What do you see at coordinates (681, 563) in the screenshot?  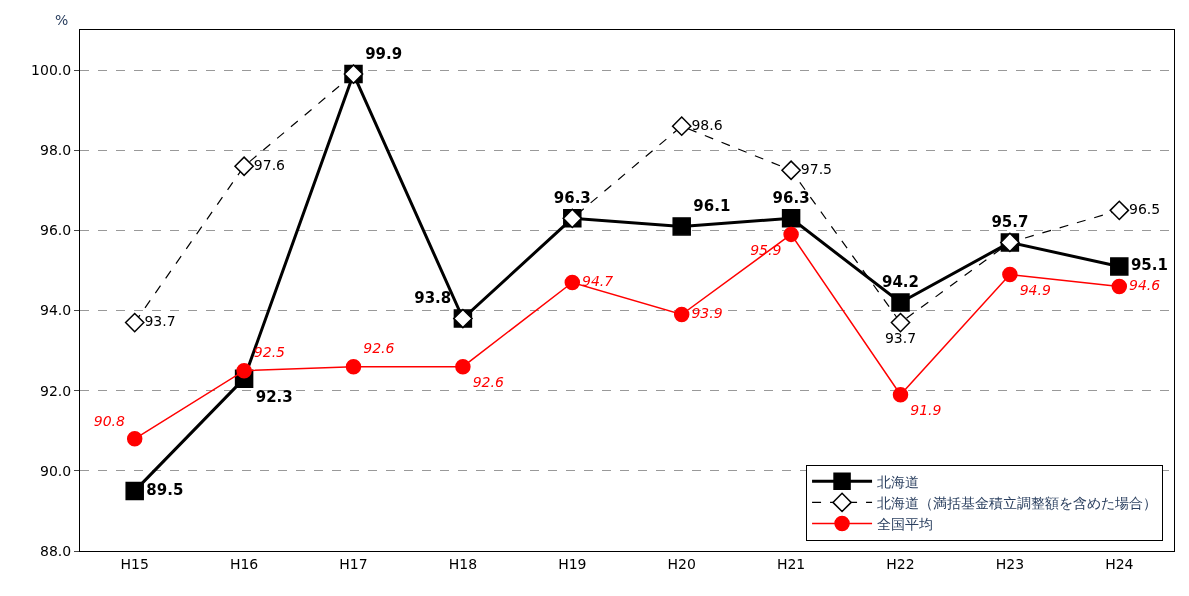 I see `x-tick-label: H20` at bounding box center [681, 563].